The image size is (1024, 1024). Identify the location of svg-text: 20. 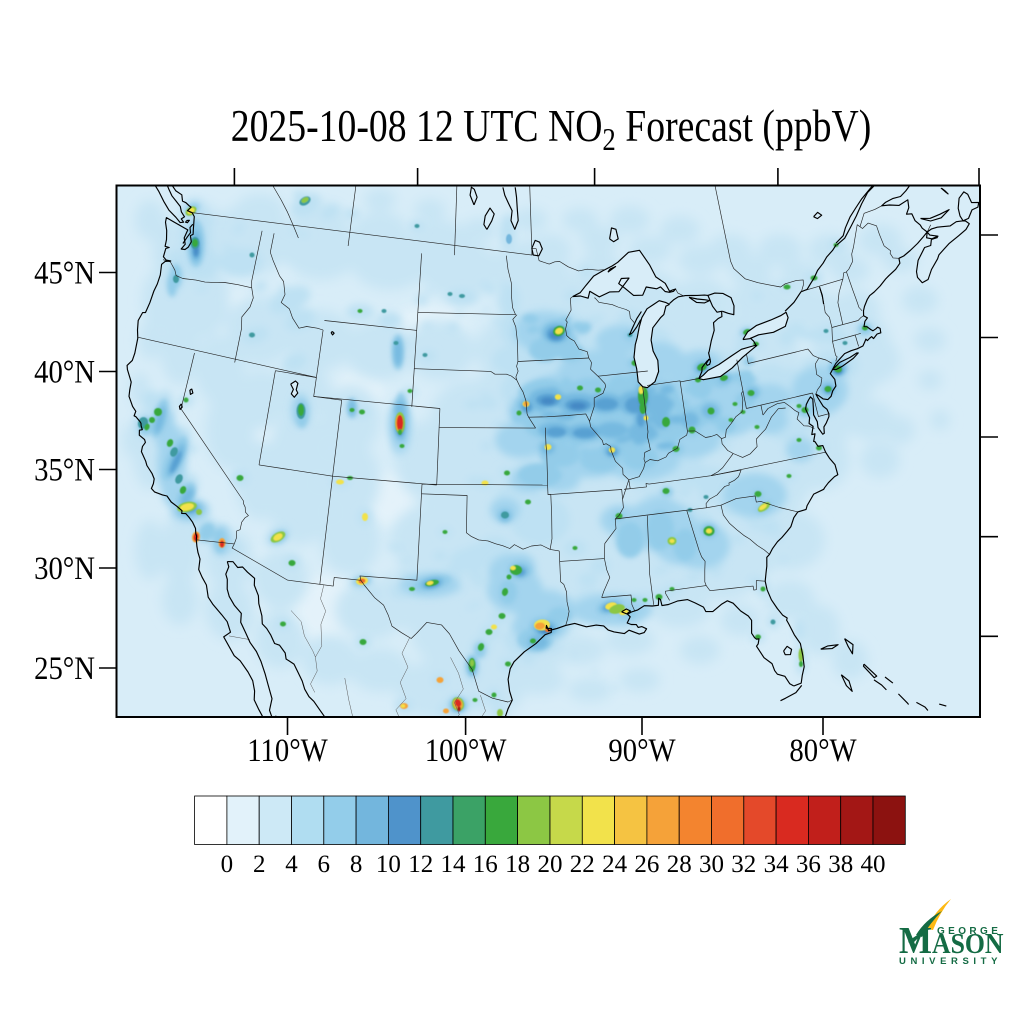
(550, 864).